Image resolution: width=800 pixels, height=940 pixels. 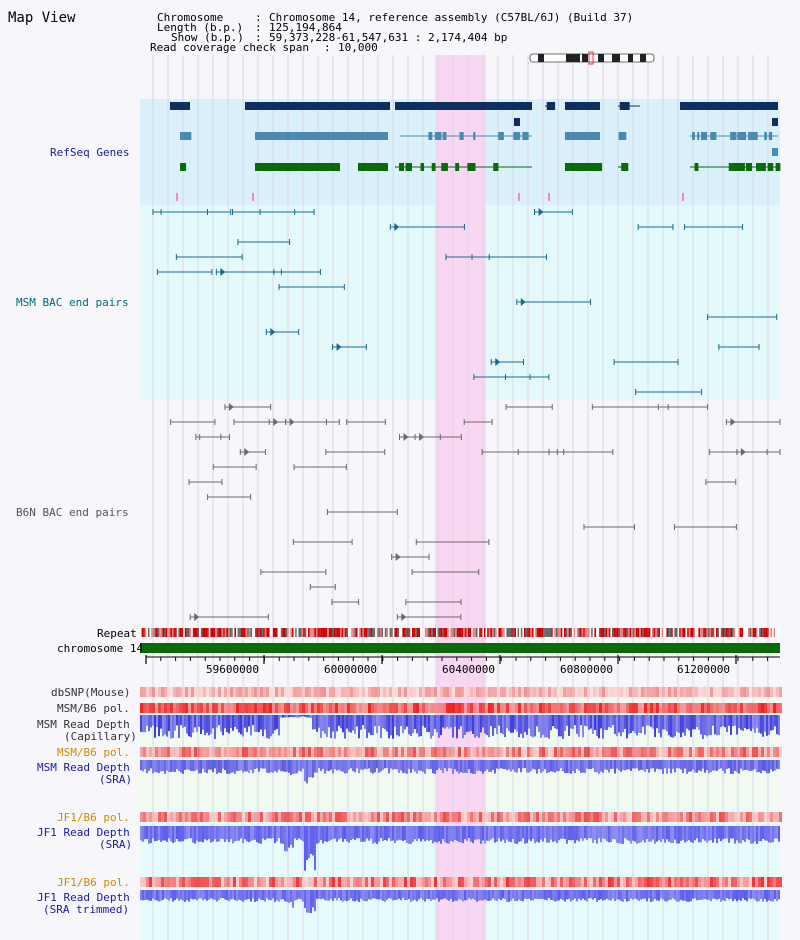 What do you see at coordinates (93, 882) in the screenshot?
I see `track-label-jf1-pol-2: JF1/B6 pol.` at bounding box center [93, 882].